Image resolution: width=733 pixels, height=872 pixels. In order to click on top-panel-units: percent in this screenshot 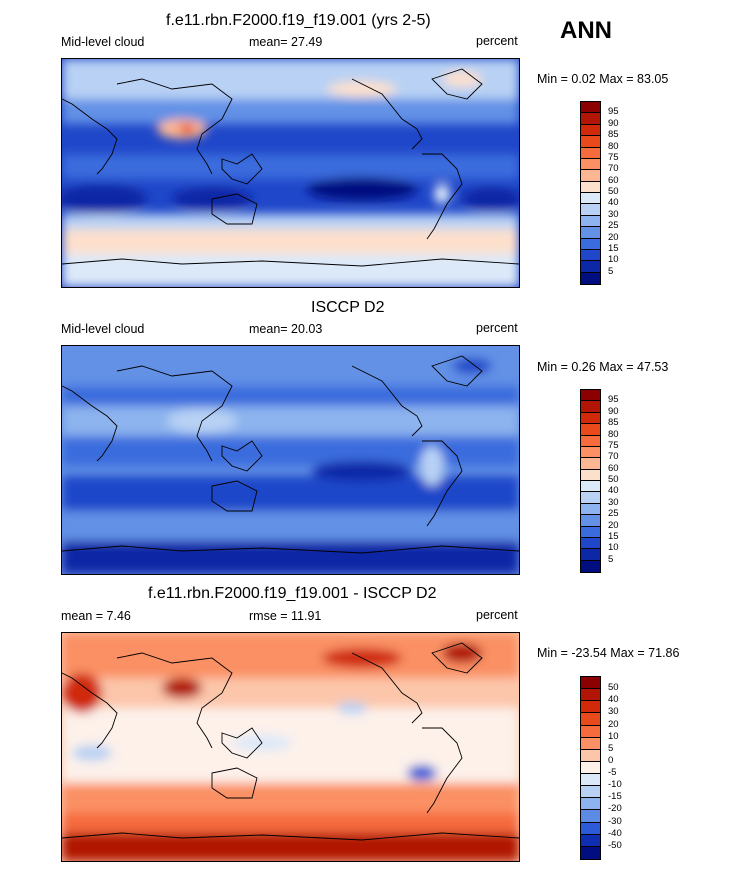, I will do `click(497, 41)`.